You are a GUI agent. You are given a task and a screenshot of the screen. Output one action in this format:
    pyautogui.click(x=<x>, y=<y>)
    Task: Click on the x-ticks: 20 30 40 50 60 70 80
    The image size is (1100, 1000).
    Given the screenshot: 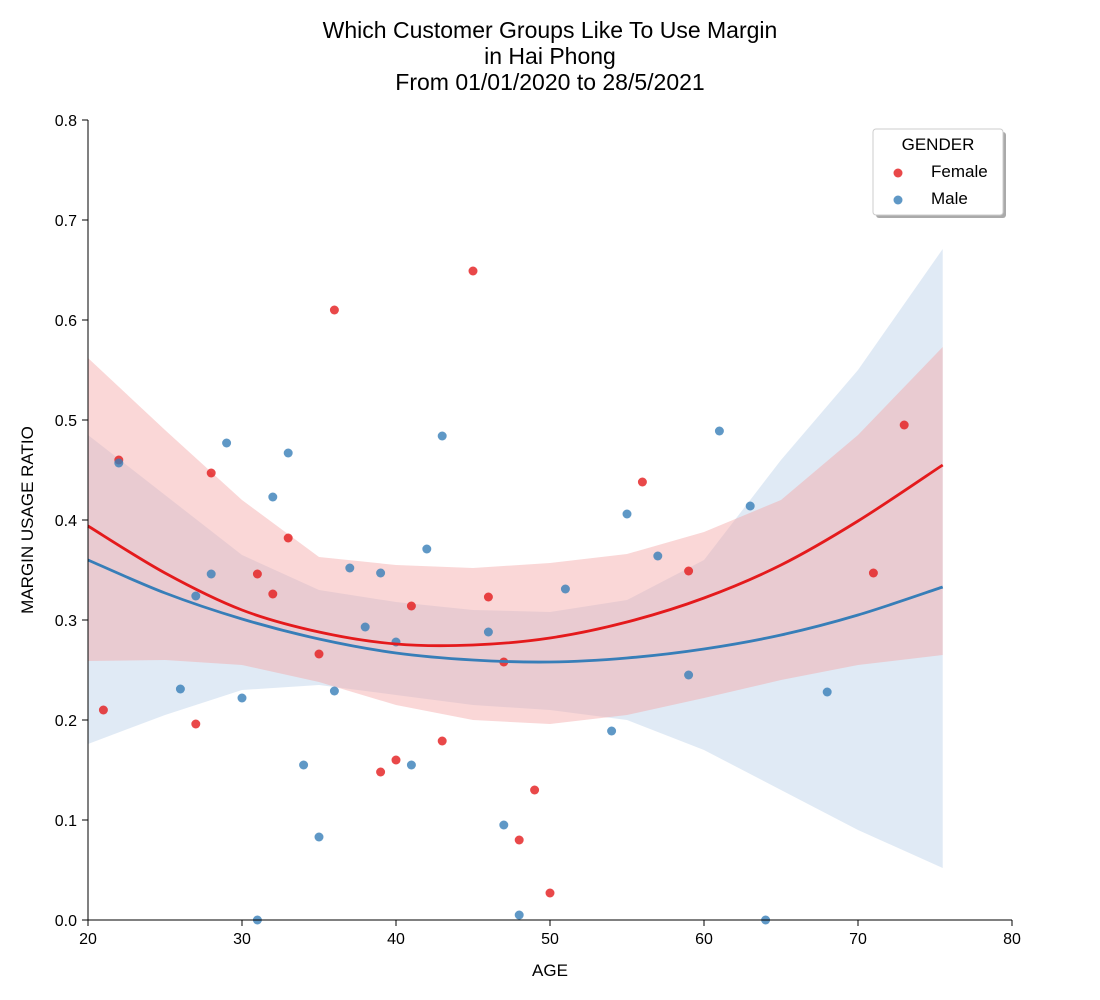 What is the action you would take?
    pyautogui.click(x=550, y=934)
    